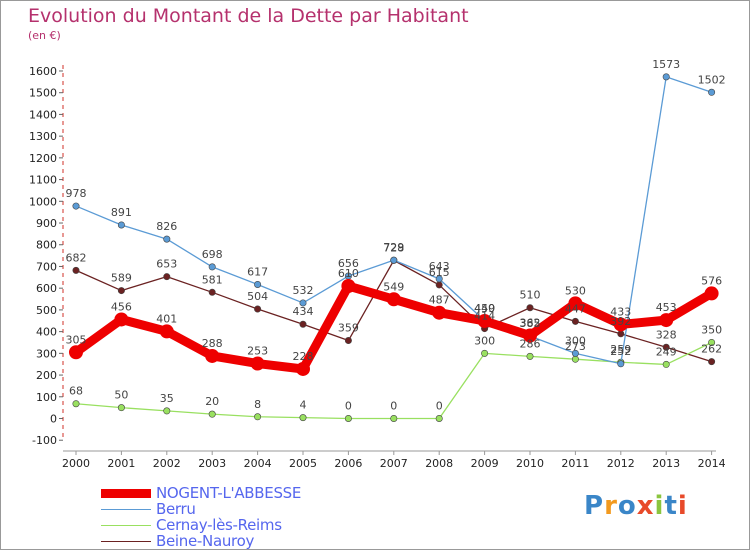  Describe the element at coordinates (229, 493) in the screenshot. I see `legend-label-nogent: NOGENT-L'ABBESSE` at that location.